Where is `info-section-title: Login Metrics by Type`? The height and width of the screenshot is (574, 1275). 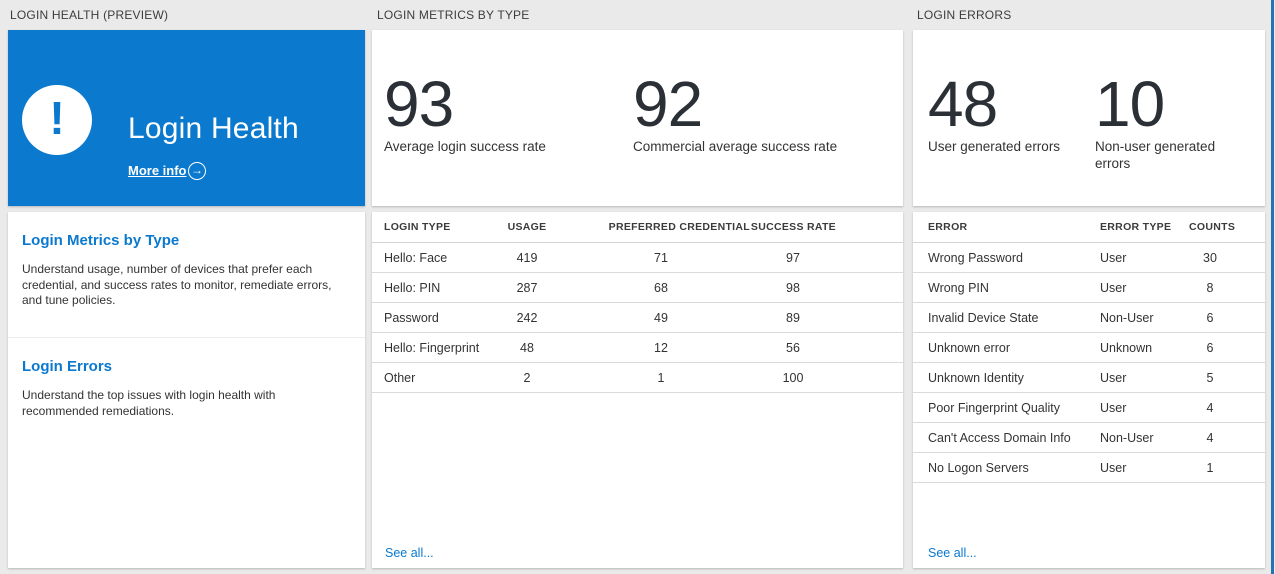
info-section-title: Login Metrics by Type is located at coordinates (101, 240).